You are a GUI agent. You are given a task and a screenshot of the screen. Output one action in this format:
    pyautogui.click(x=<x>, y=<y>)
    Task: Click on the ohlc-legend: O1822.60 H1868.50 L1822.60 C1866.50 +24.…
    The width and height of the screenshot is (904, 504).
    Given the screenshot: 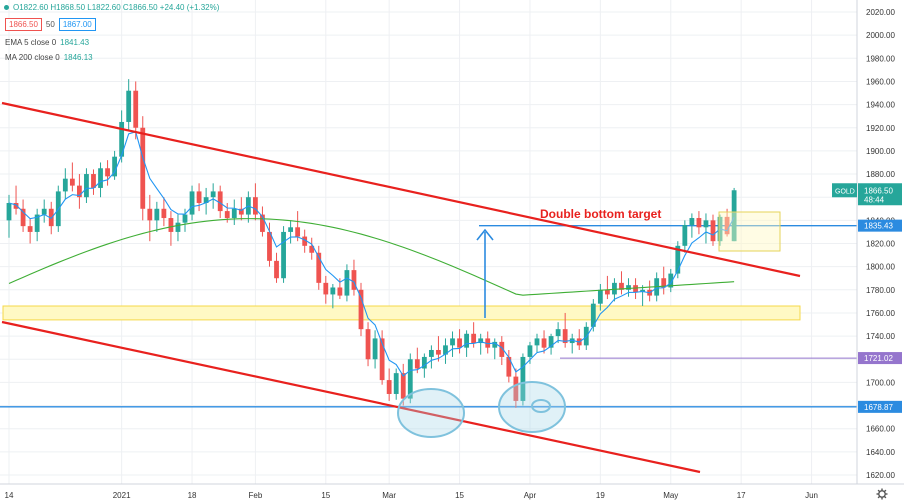 What is the action you would take?
    pyautogui.click(x=111, y=7)
    